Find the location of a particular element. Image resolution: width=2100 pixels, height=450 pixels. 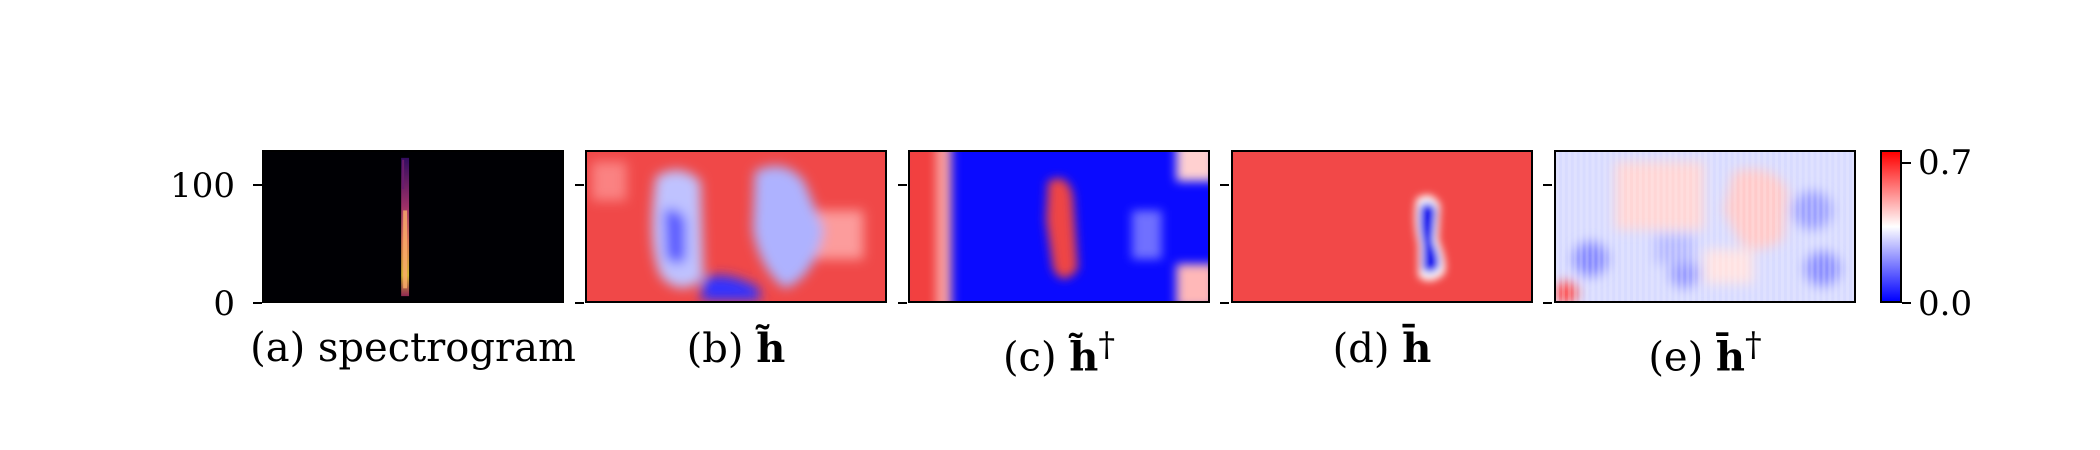

colorbar-tick-max is located at coordinates (1906, 163).